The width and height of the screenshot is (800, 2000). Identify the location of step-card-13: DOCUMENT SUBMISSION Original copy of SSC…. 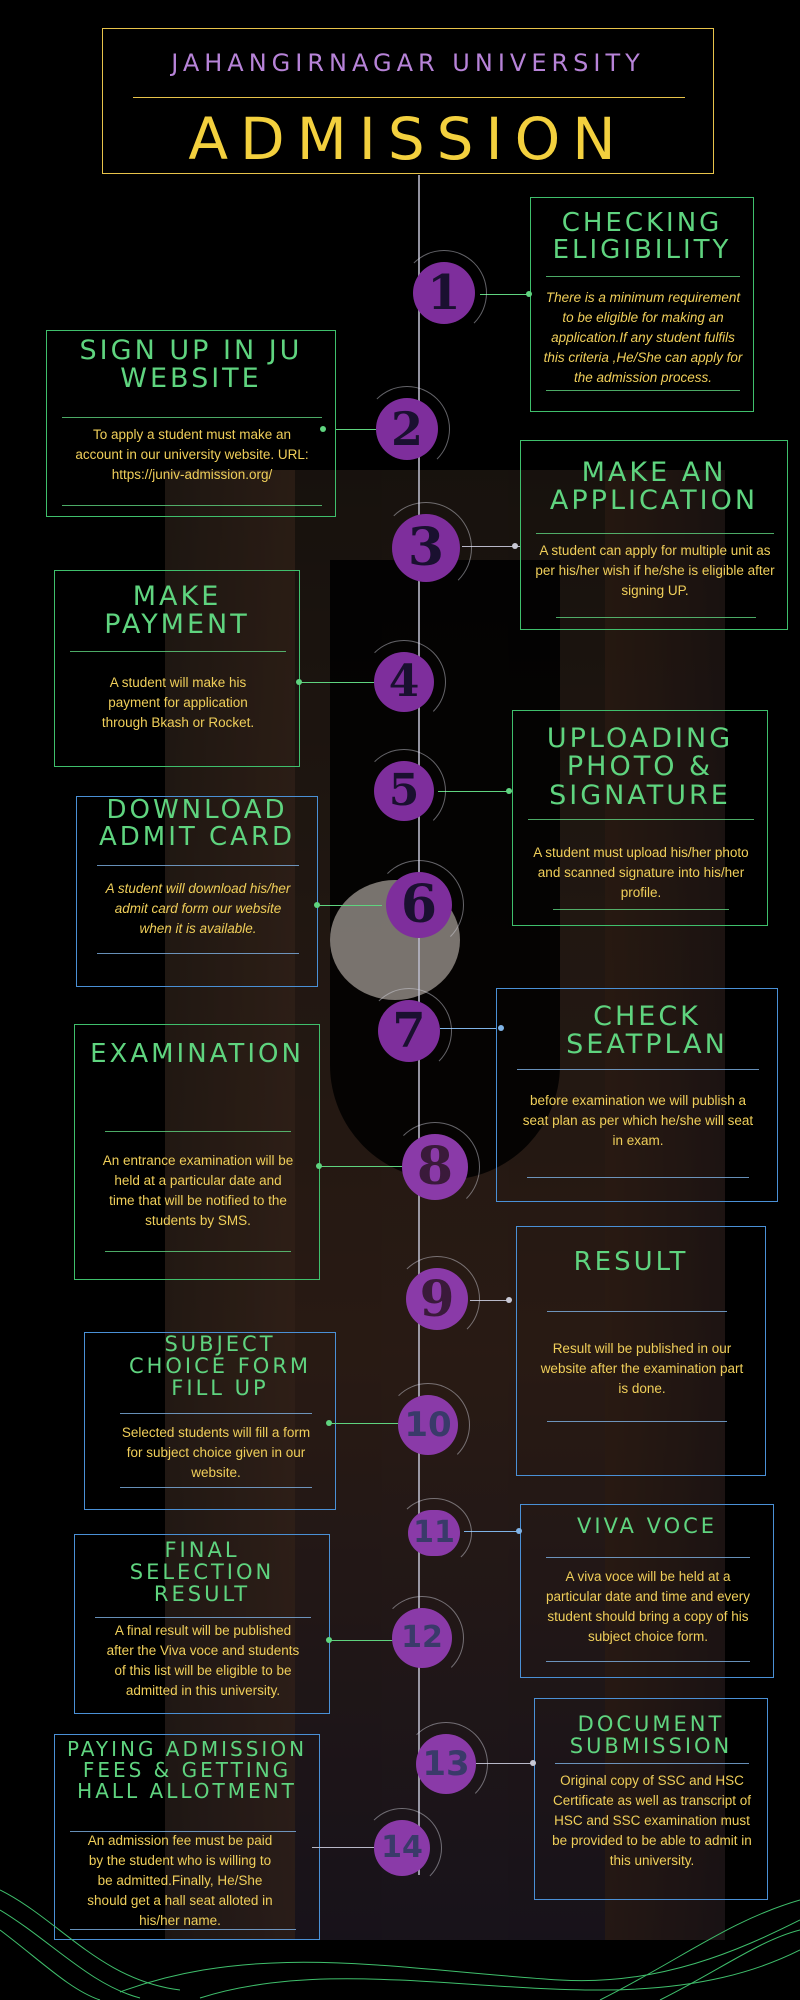
(651, 1799).